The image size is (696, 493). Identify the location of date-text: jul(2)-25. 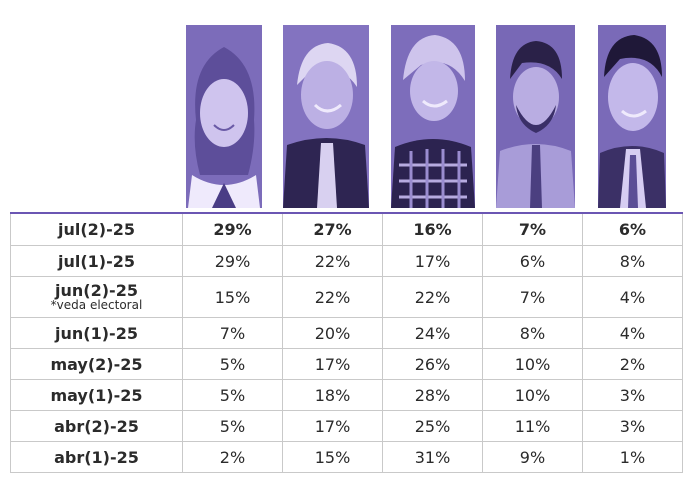
(96, 229).